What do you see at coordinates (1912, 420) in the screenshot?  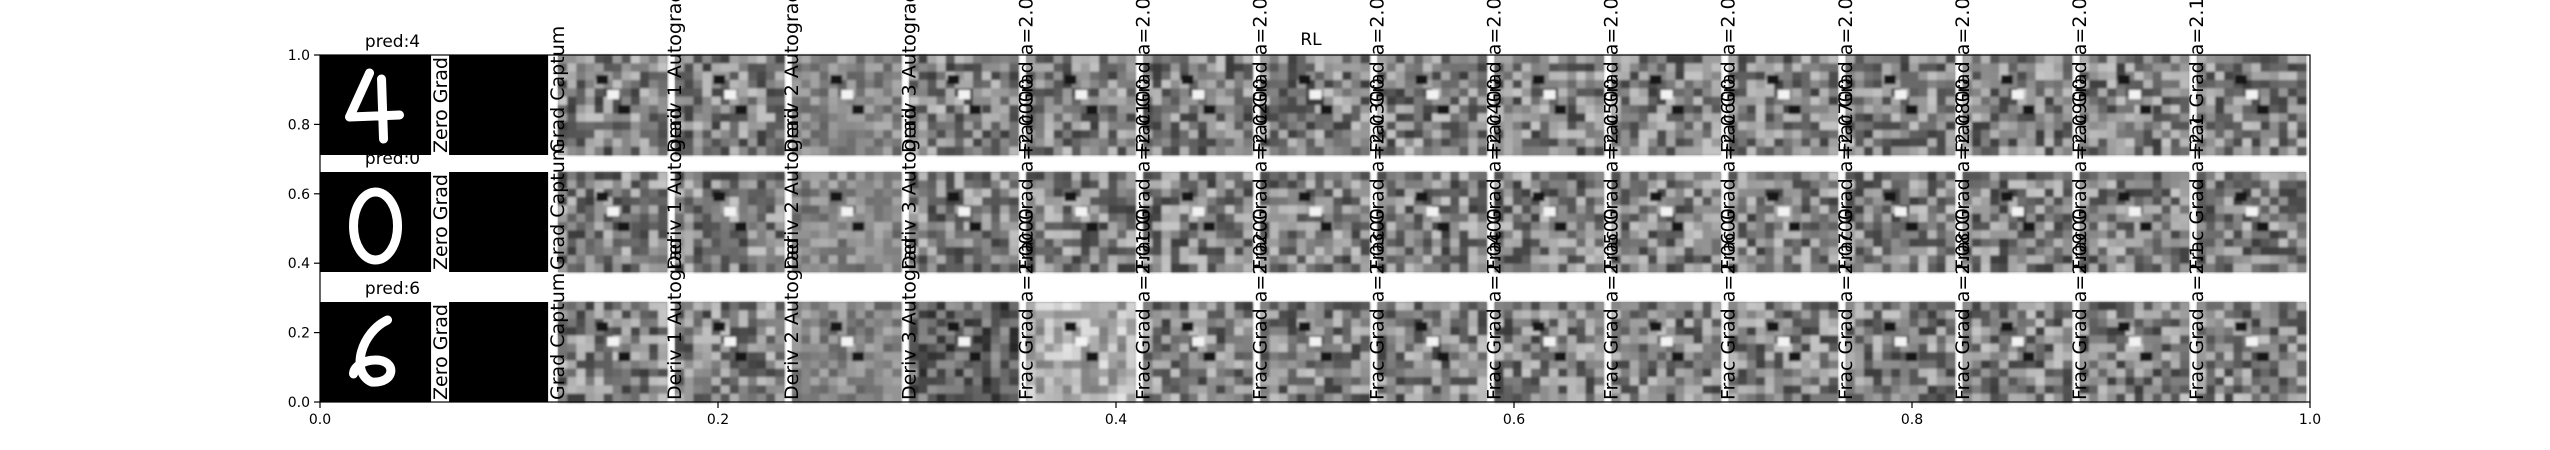 I see `x-tick-label: 0.8` at bounding box center [1912, 420].